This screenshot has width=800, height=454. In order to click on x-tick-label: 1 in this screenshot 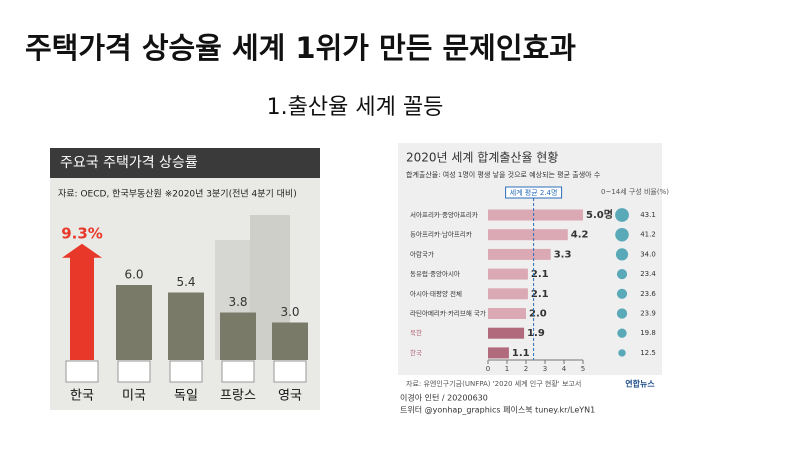, I will do `click(507, 369)`.